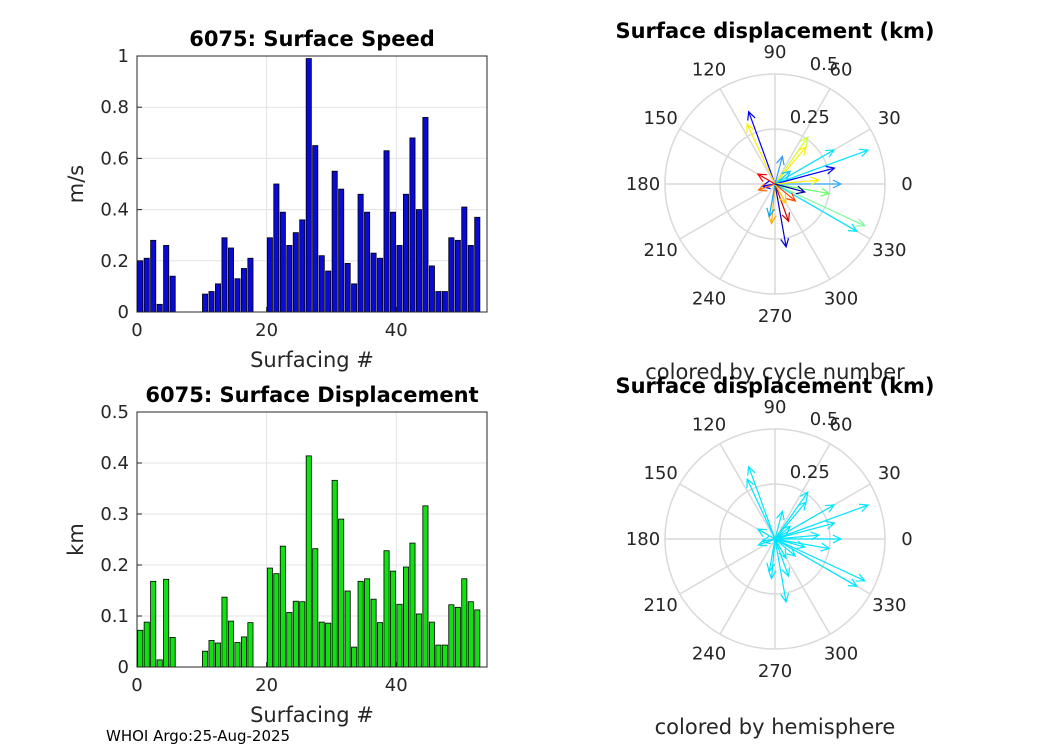  Describe the element at coordinates (841, 298) in the screenshot. I see `angle-label: 300` at that location.